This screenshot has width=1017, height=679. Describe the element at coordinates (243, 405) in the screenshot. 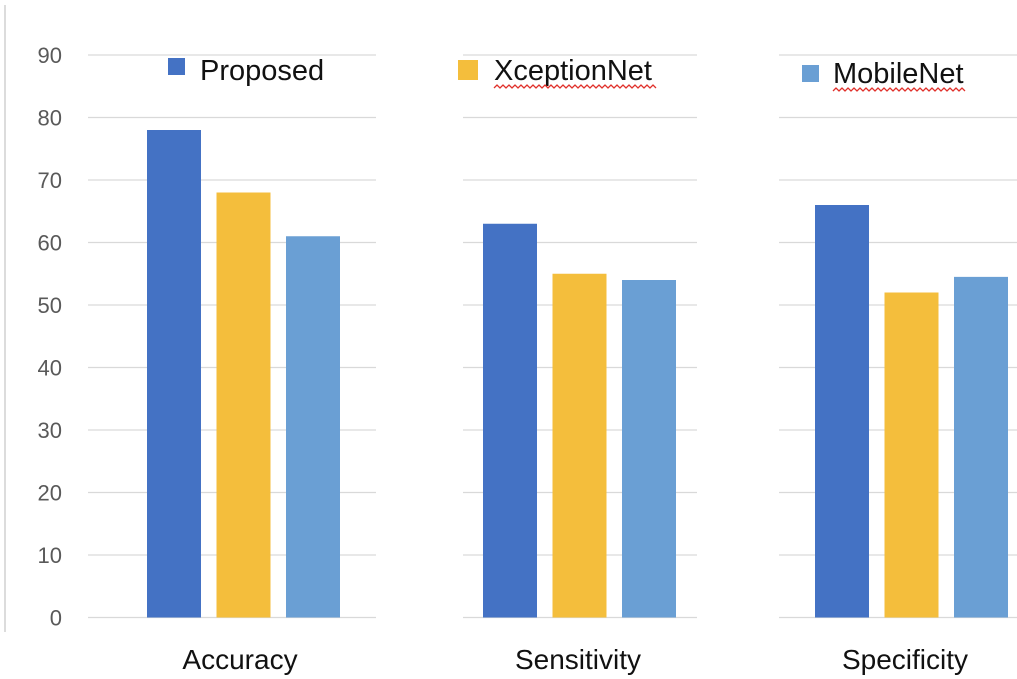

I see `bar-xceptionnet-accuracy` at that location.